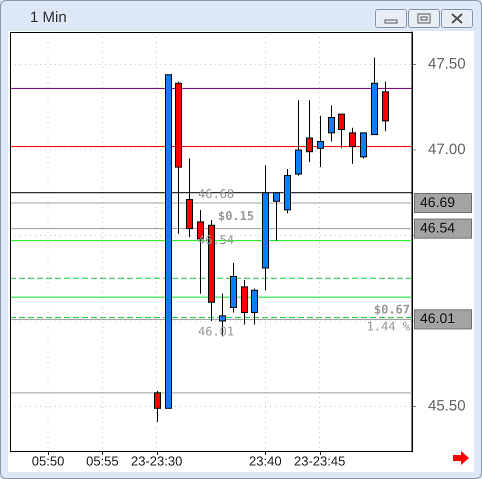  What do you see at coordinates (102, 460) in the screenshot?
I see `x-tick-label: 05:55` at bounding box center [102, 460].